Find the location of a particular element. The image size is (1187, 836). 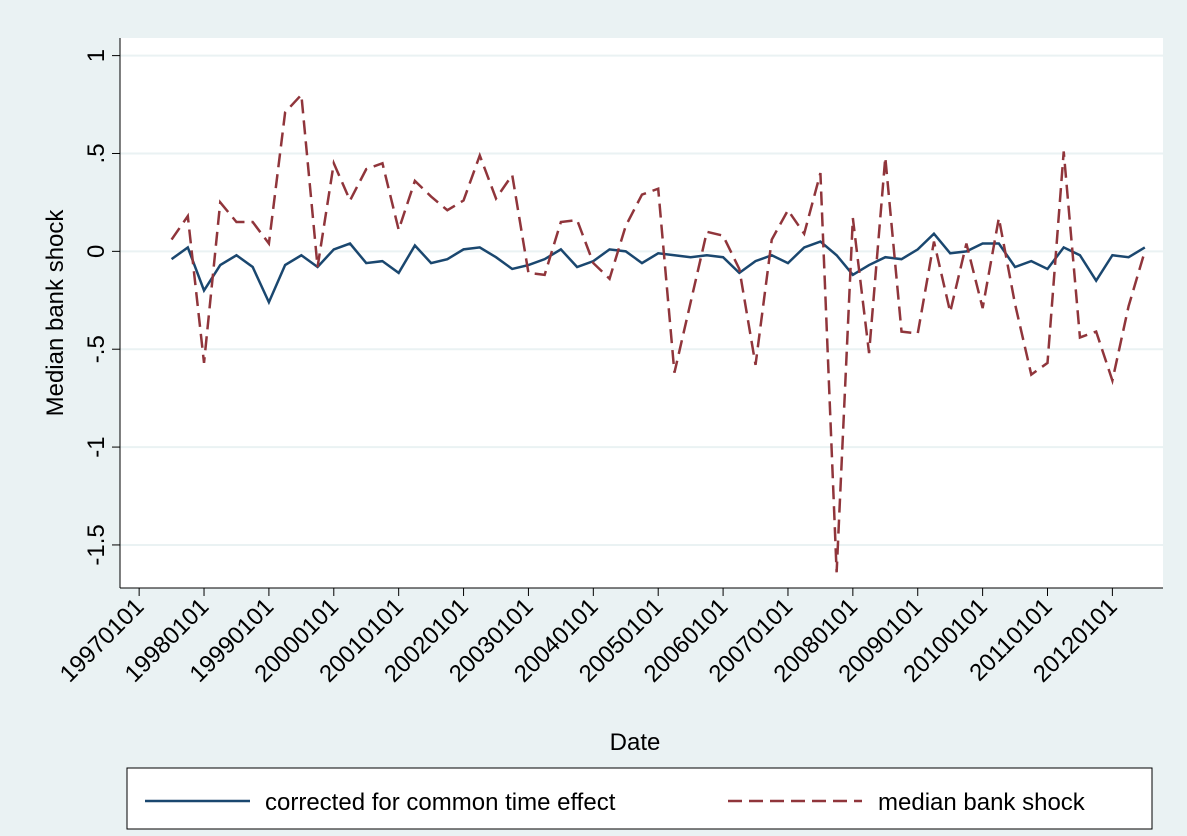

y-tick-label: 1 is located at coordinates (96, 55).